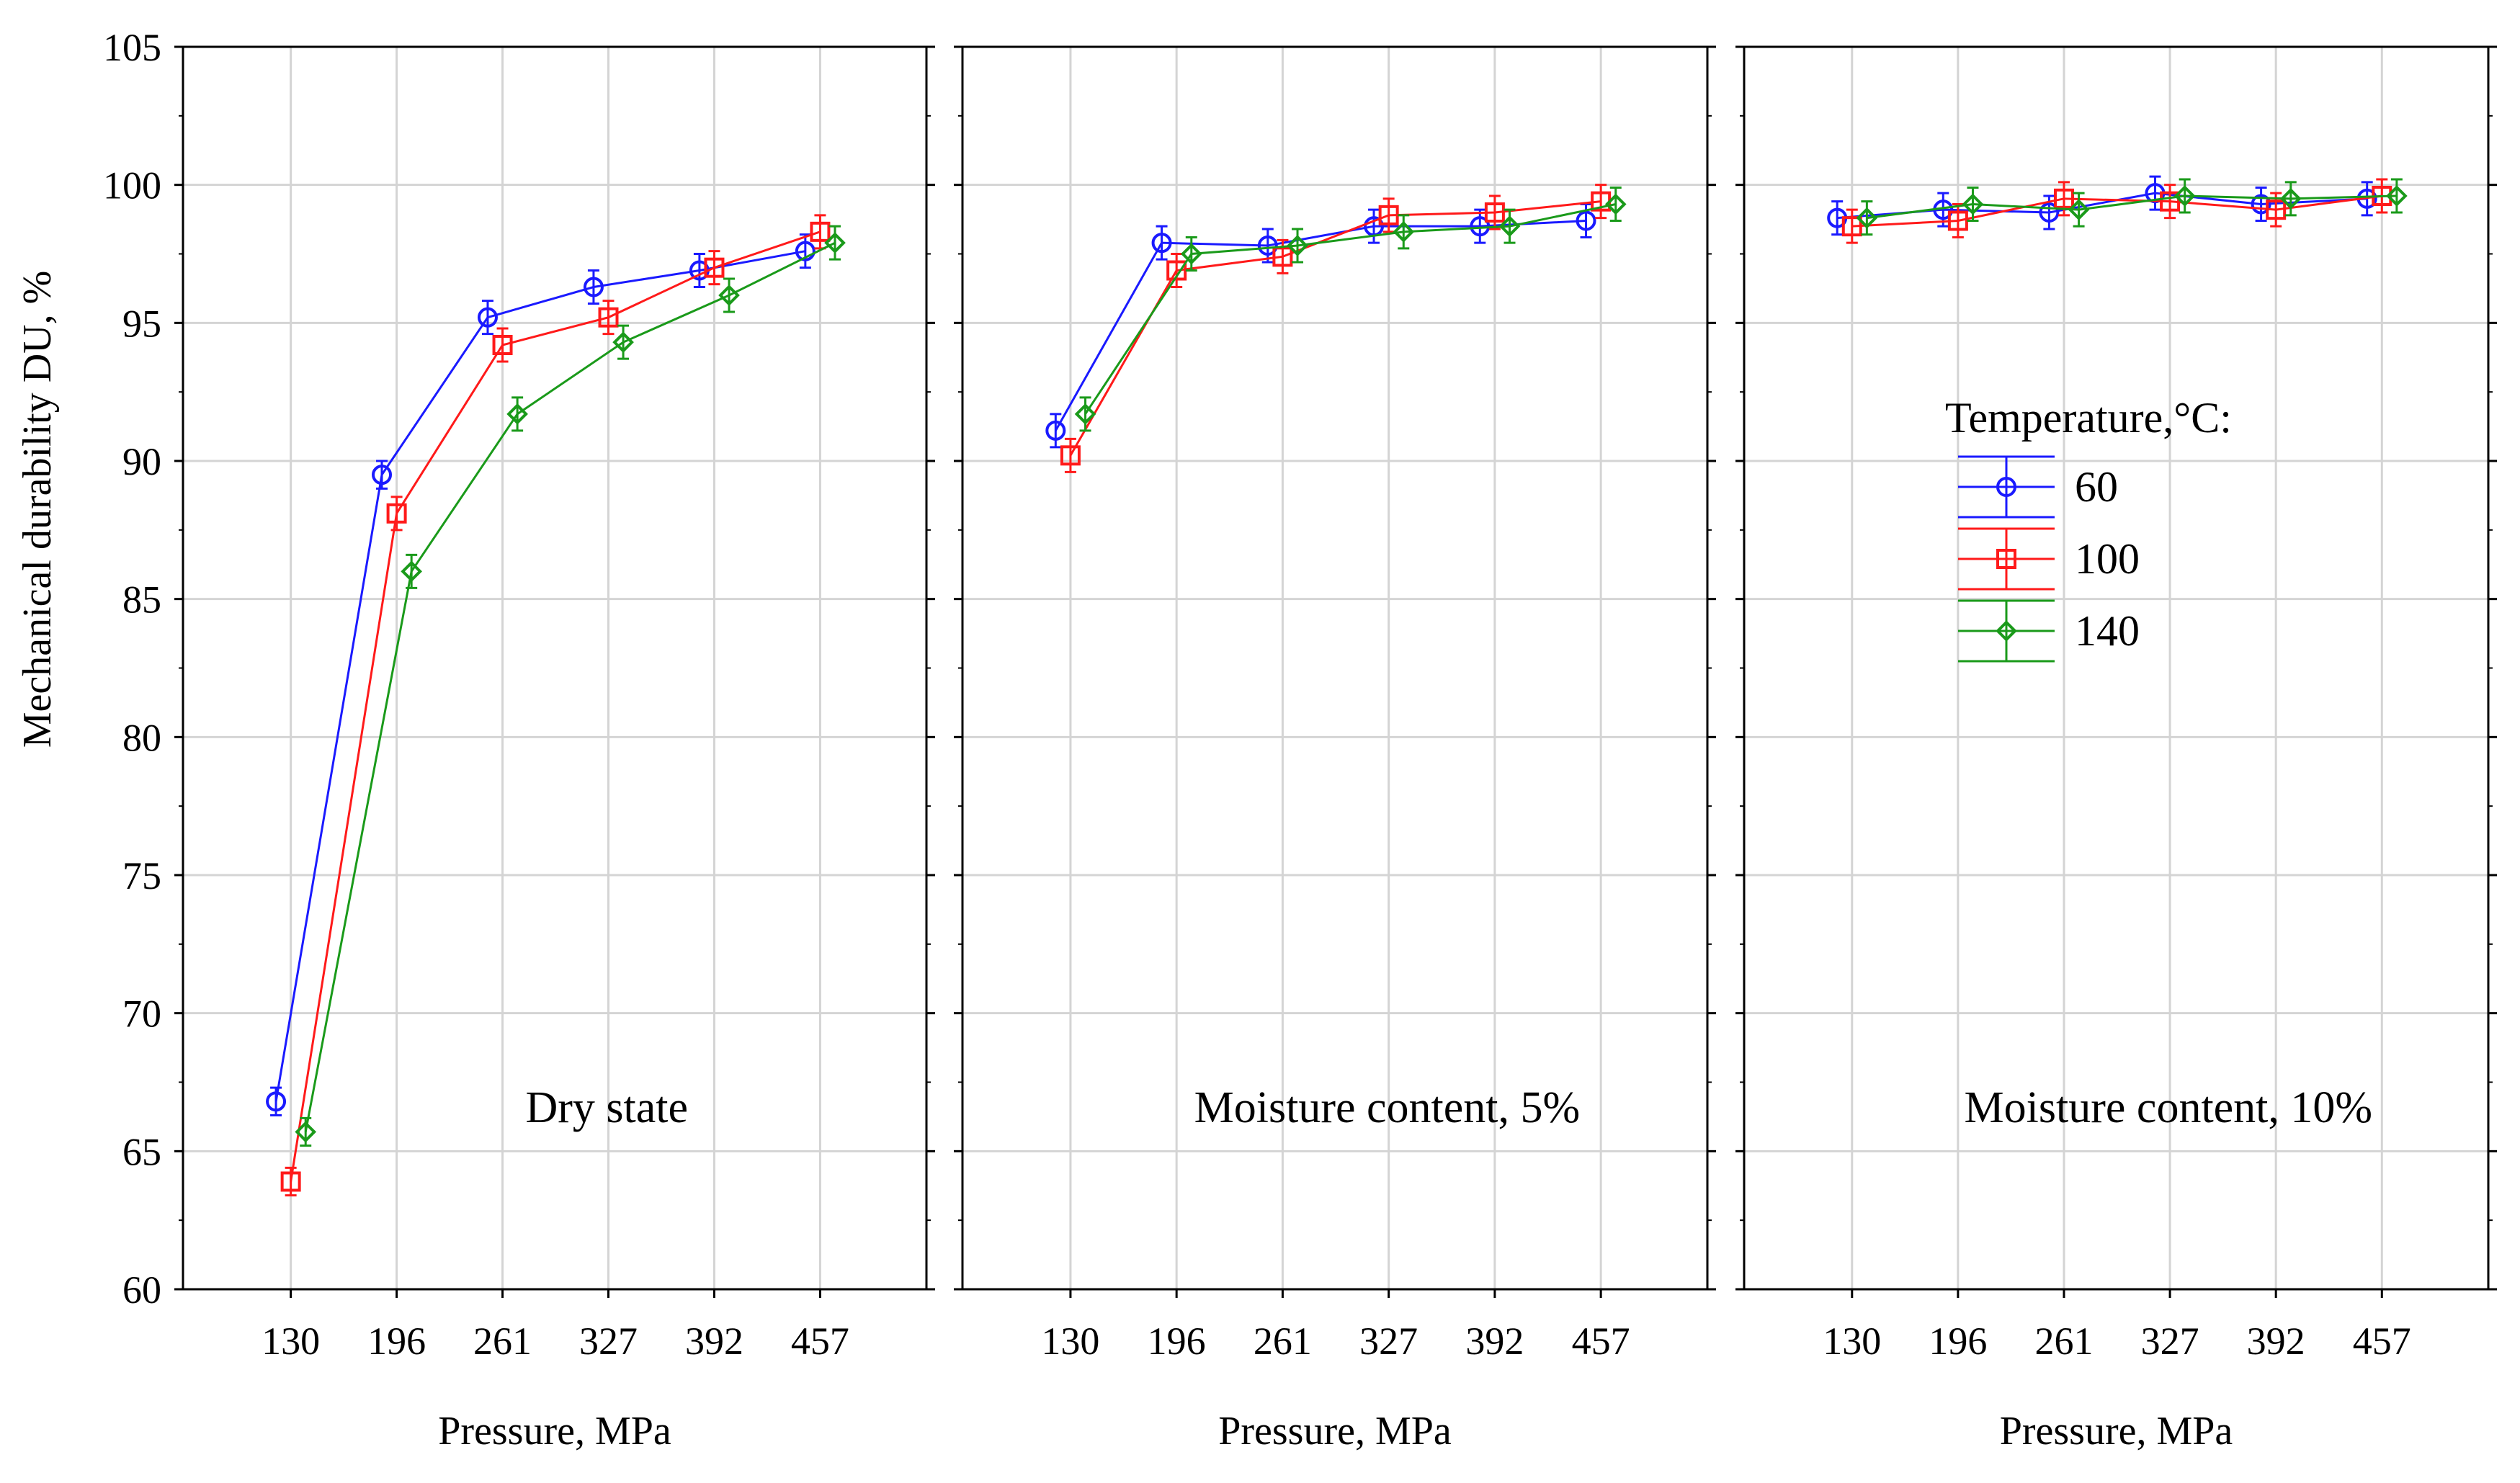  Describe the element at coordinates (141, 600) in the screenshot. I see `y-tick-label: 85` at that location.